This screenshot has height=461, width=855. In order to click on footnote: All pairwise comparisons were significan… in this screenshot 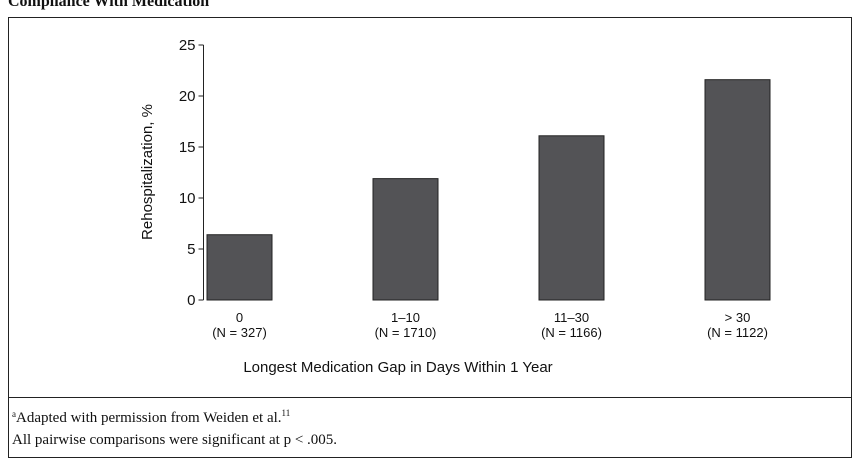, I will do `click(174, 440)`.